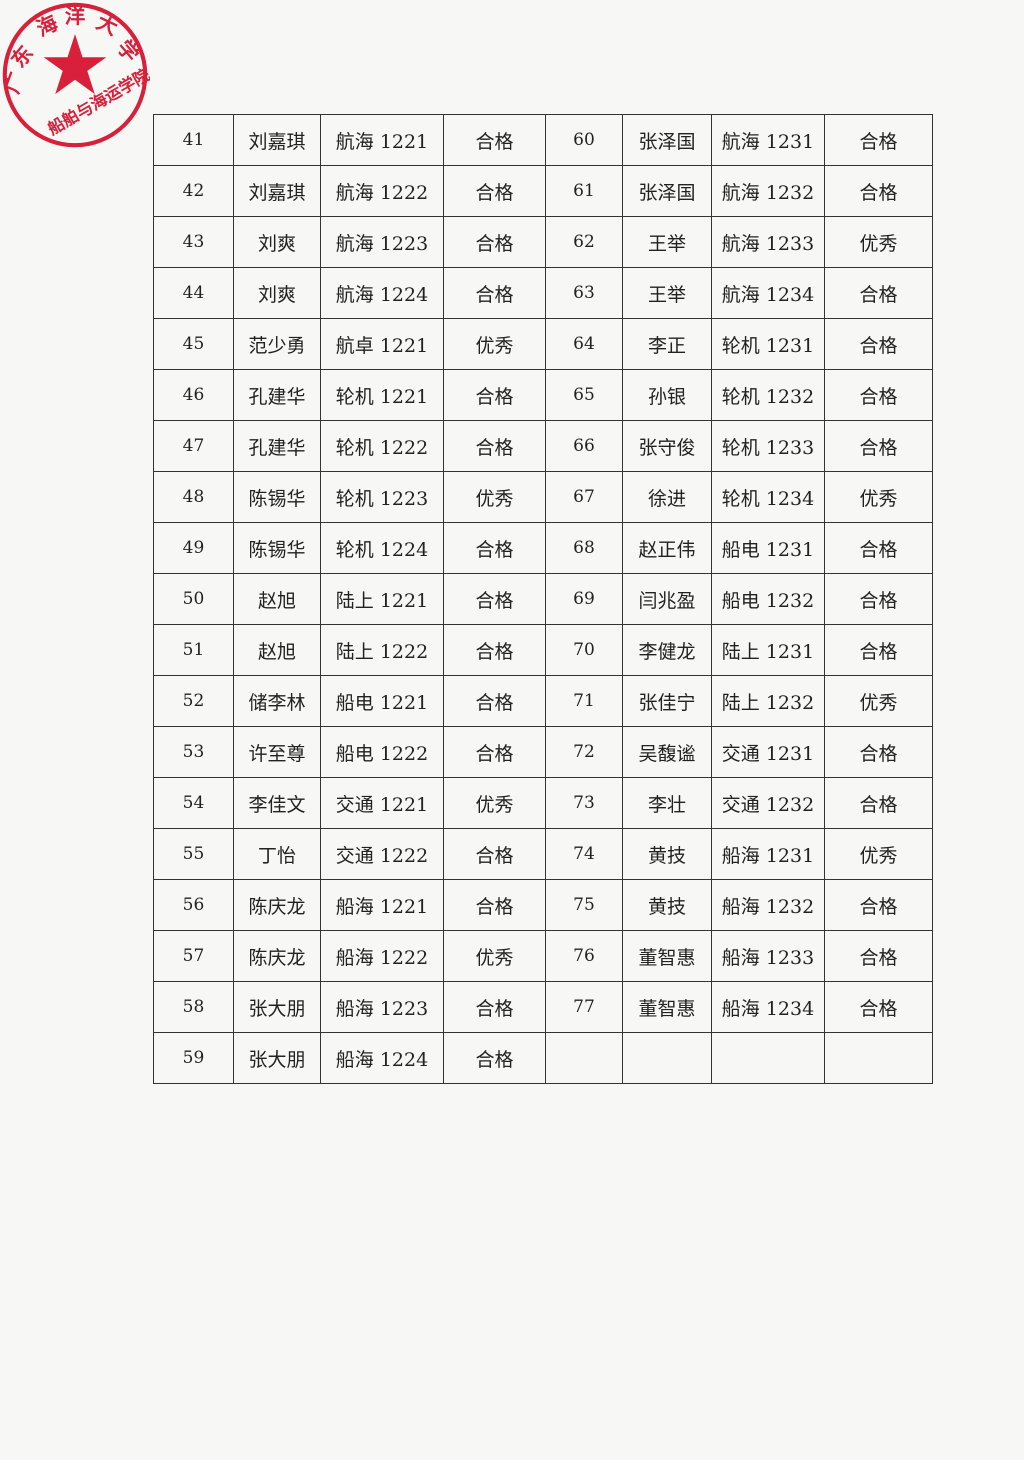 Image resolution: width=1024 pixels, height=1460 pixels. I want to click on cell-index: 42, so click(193, 191).